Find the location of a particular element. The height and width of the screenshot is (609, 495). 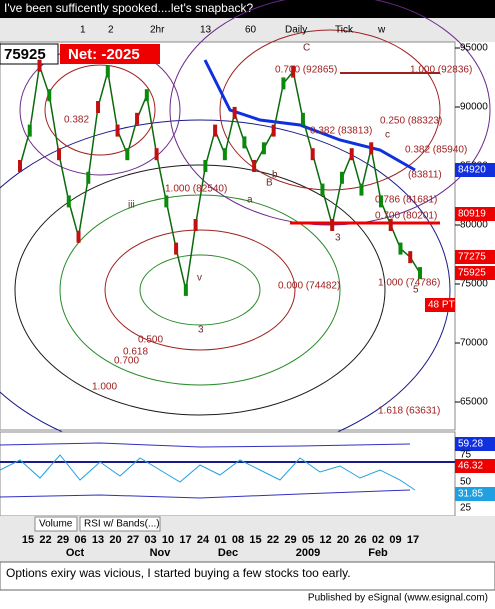

wave-label: c is located at coordinates (387, 135).